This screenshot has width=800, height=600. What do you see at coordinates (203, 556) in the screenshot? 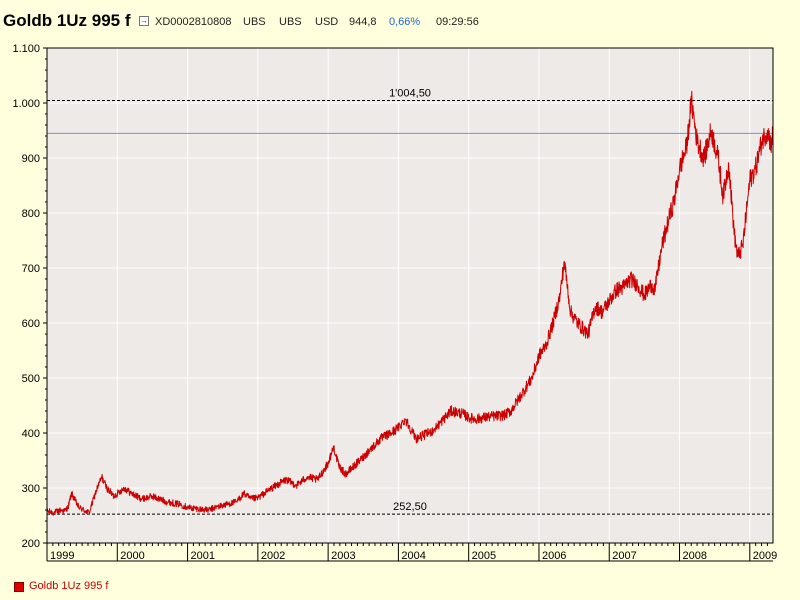
I see `x-tick-label: 2001` at bounding box center [203, 556].